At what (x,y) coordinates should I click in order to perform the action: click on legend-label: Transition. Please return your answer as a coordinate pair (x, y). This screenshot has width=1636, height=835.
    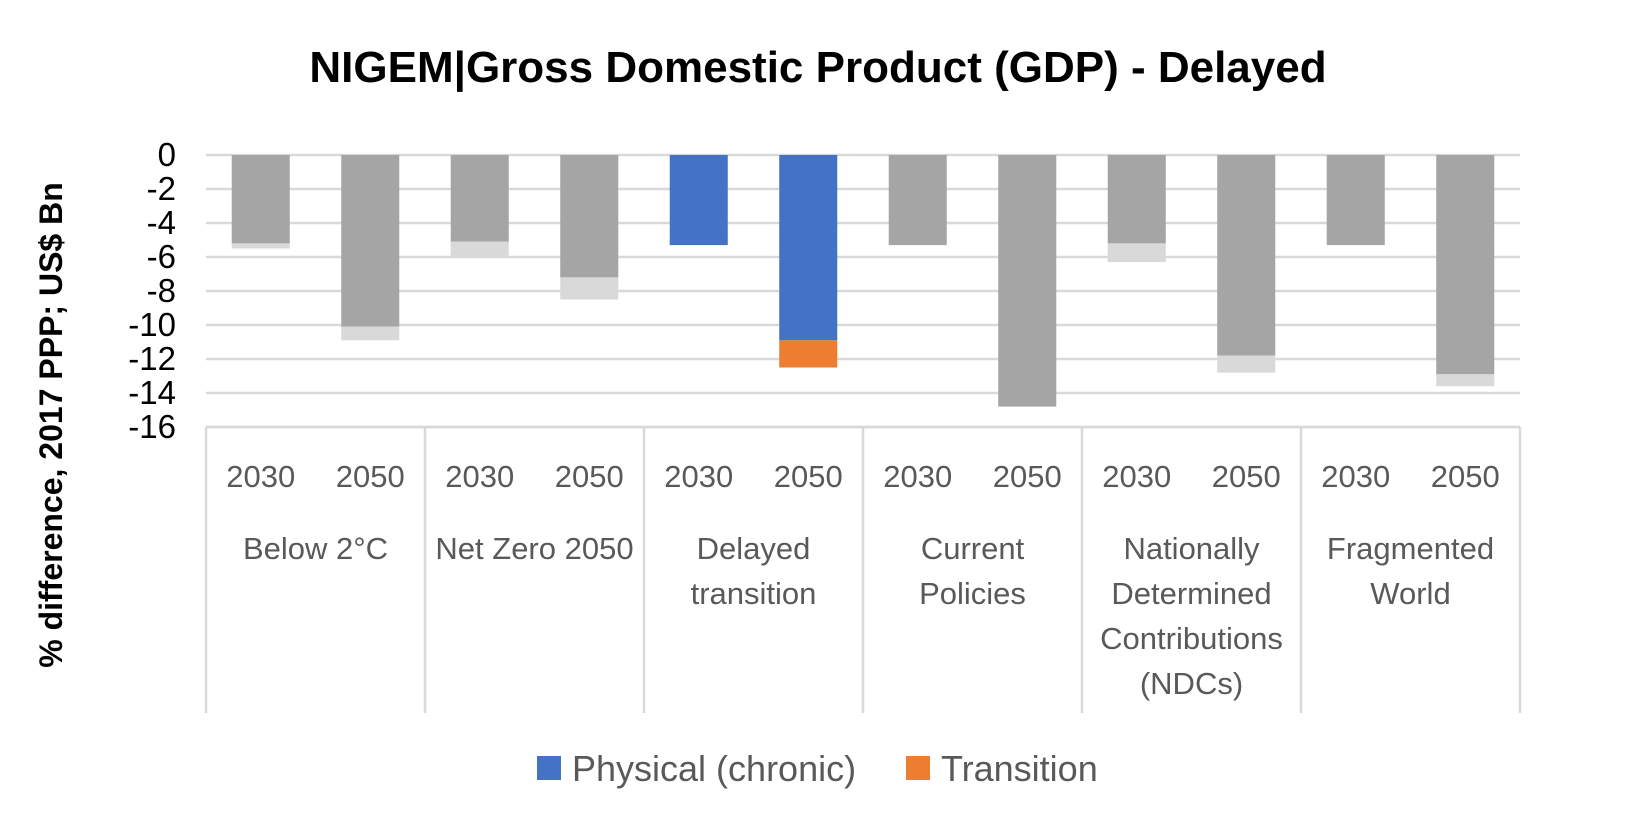
    Looking at the image, I should click on (1019, 768).